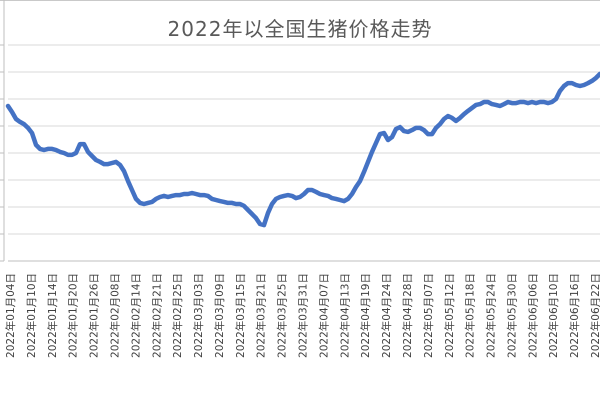  I want to click on x-axis-label: 2022年01月04日, so click(10, 315).